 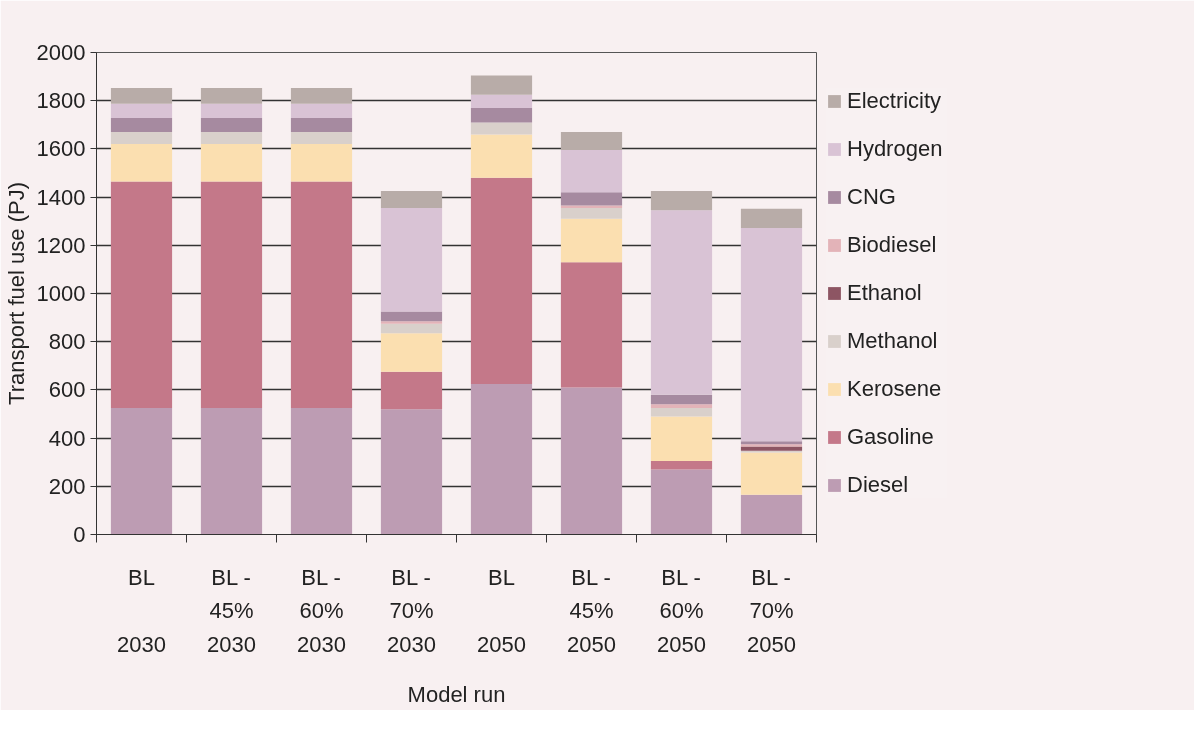 What do you see at coordinates (872, 197) in the screenshot?
I see `legend-label: CNG` at bounding box center [872, 197].